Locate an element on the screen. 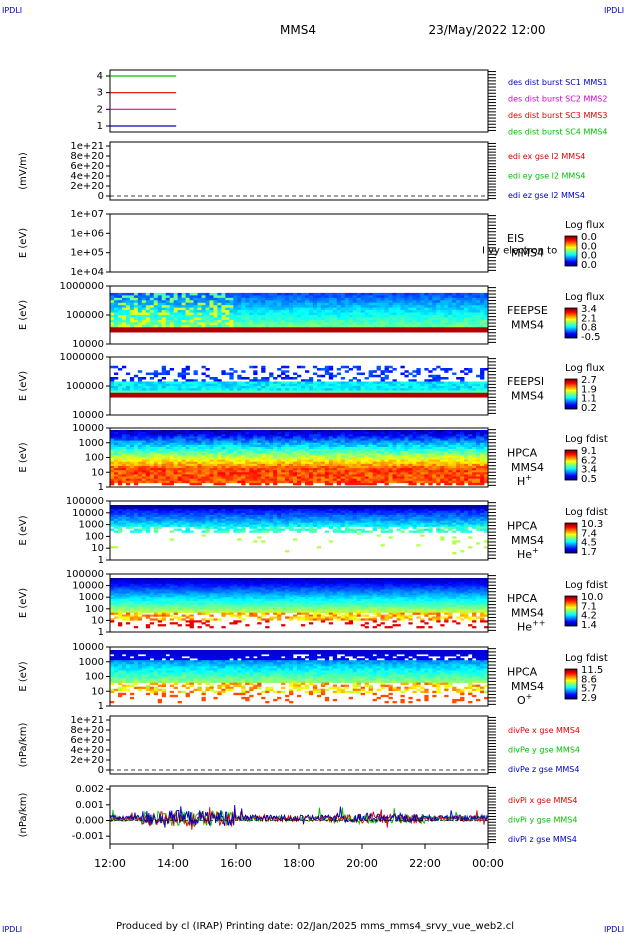 The image size is (630, 934). colorbar-cell is located at coordinates (571, 263).